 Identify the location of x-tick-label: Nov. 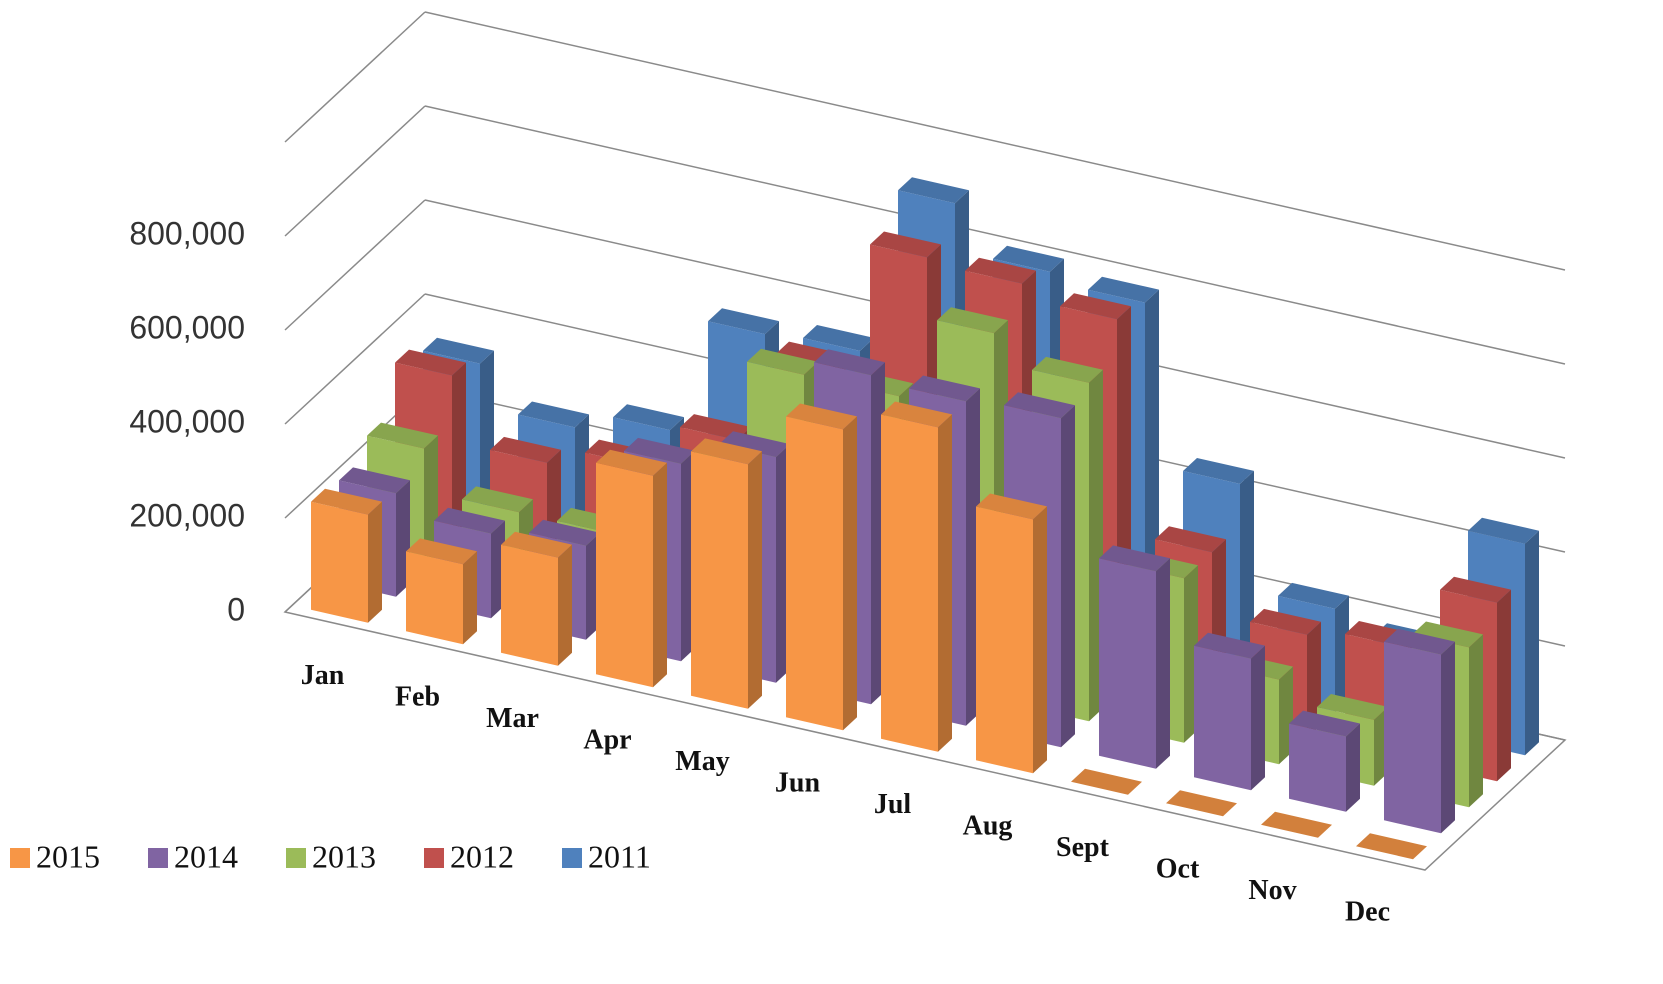
(1272, 890).